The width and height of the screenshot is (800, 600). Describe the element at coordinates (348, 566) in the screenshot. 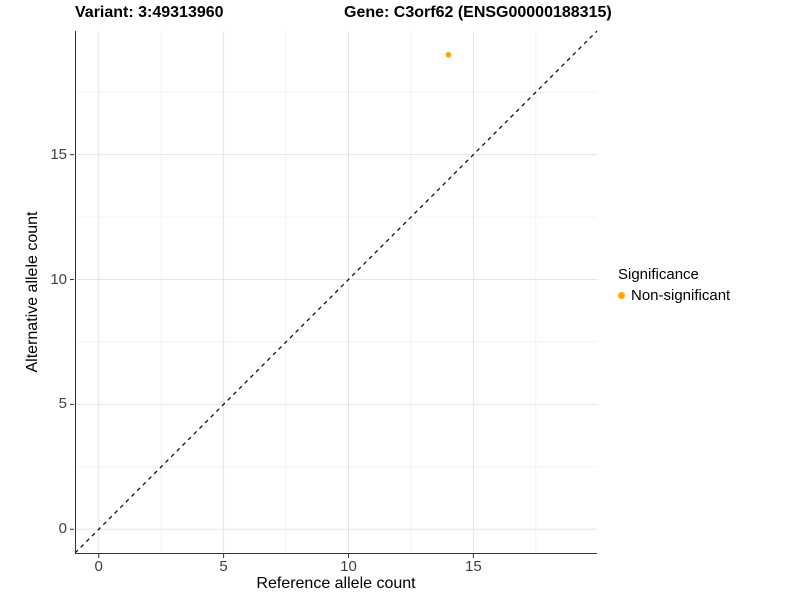

I see `x-tick-label: 10` at that location.